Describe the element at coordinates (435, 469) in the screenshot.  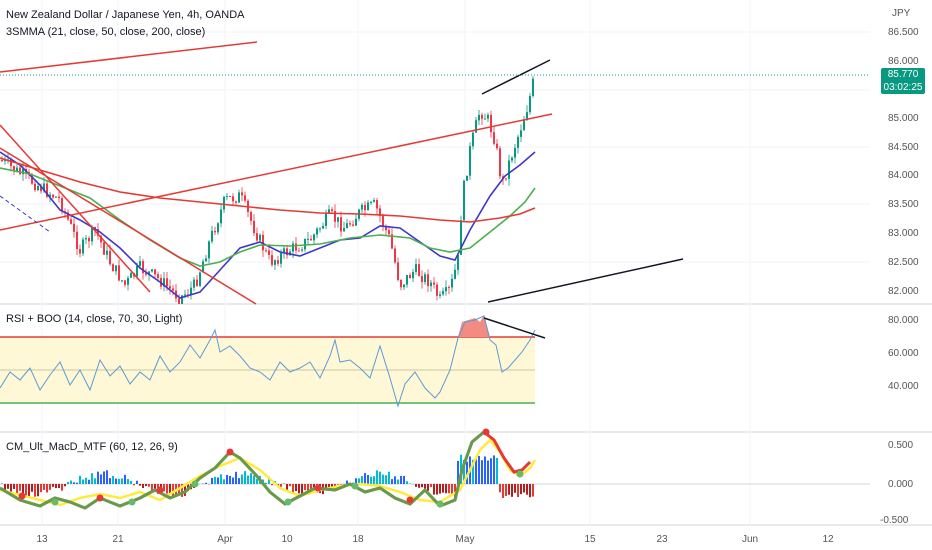
I see `macd-pane` at that location.